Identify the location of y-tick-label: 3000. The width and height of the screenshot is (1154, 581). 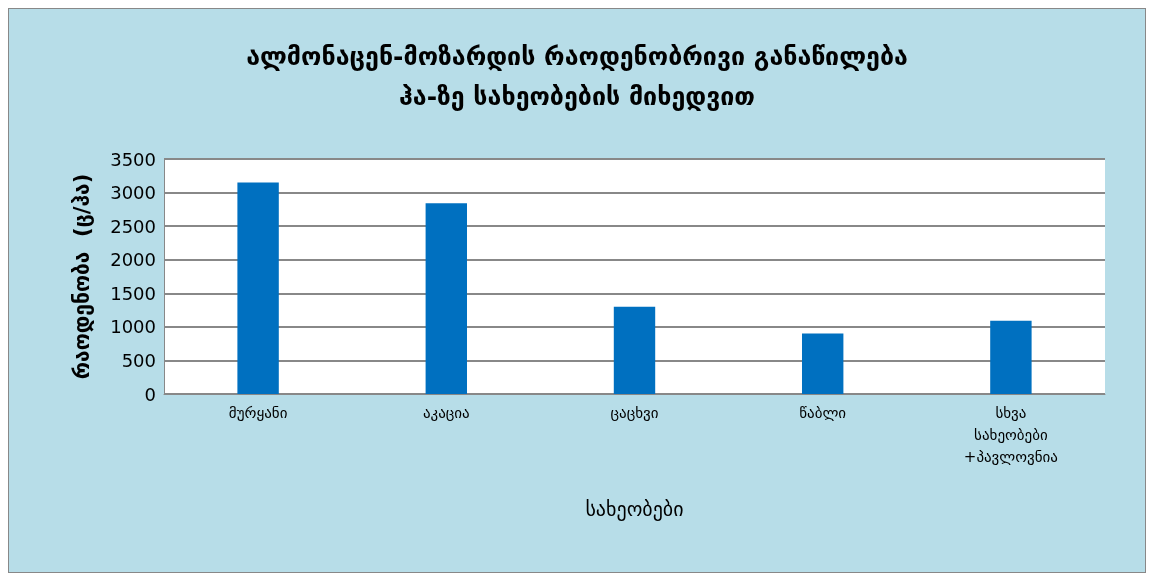
(133, 193).